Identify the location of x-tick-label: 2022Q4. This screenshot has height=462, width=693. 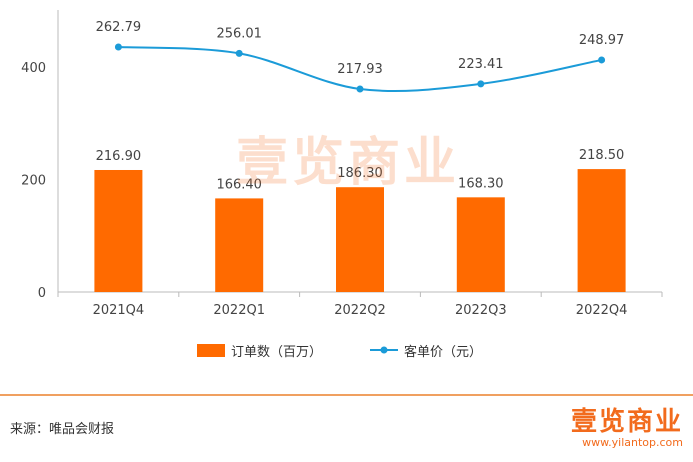
(602, 310).